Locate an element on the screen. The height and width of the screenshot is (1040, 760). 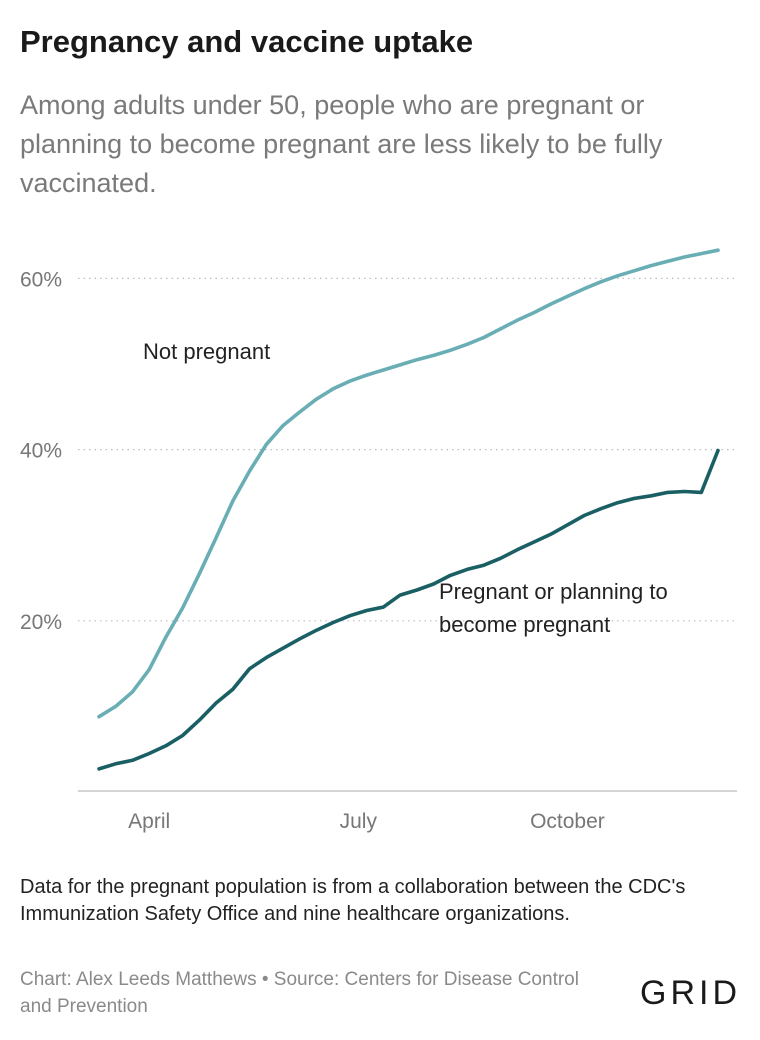
grid-logo: GRID is located at coordinates (690, 992).